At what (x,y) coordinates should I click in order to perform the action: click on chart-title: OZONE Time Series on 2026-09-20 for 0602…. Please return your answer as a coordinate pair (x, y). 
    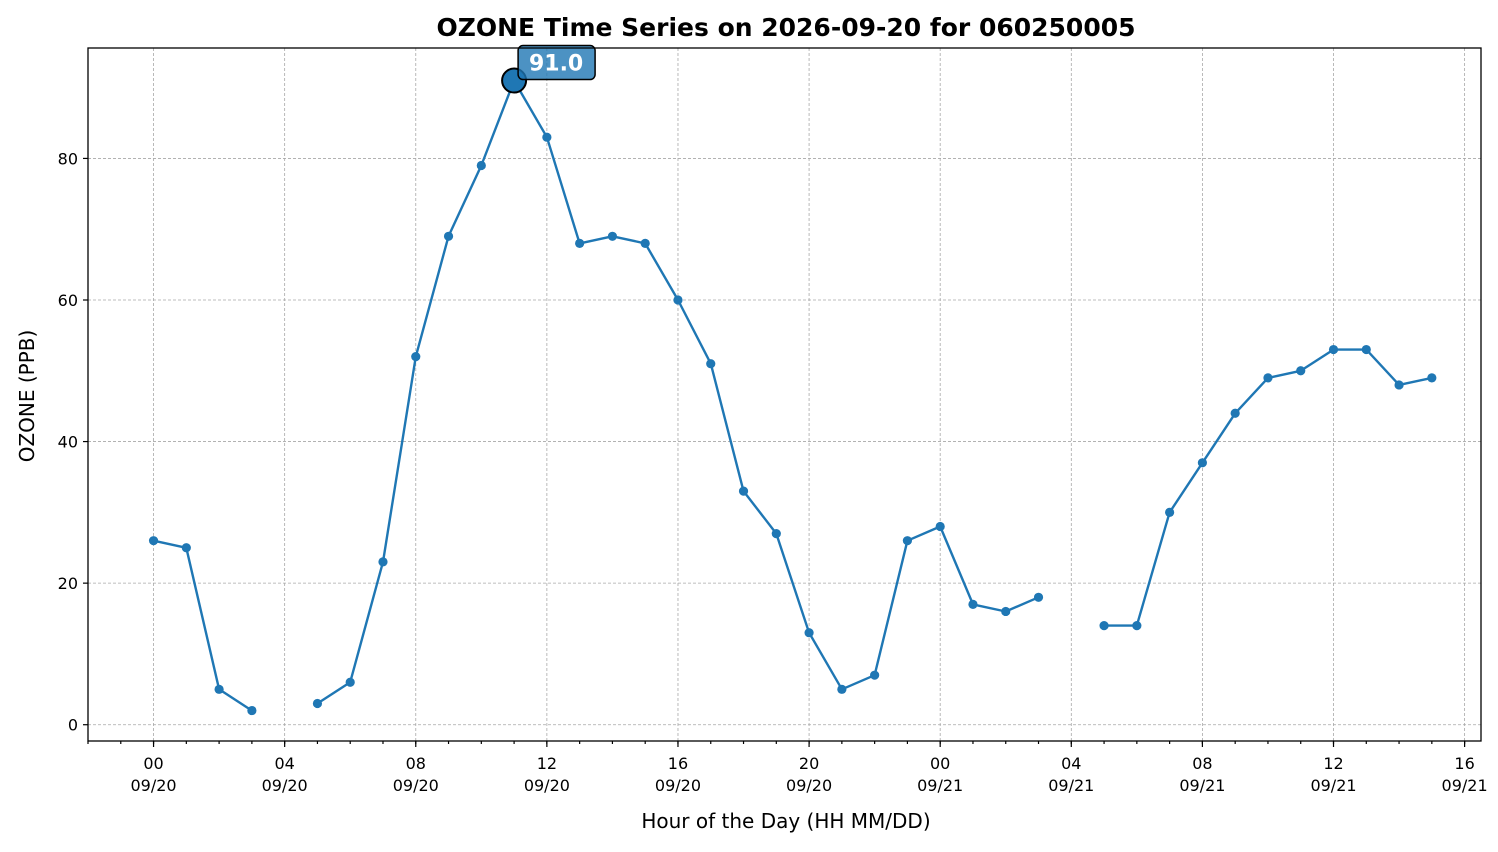
    Looking at the image, I should click on (786, 27).